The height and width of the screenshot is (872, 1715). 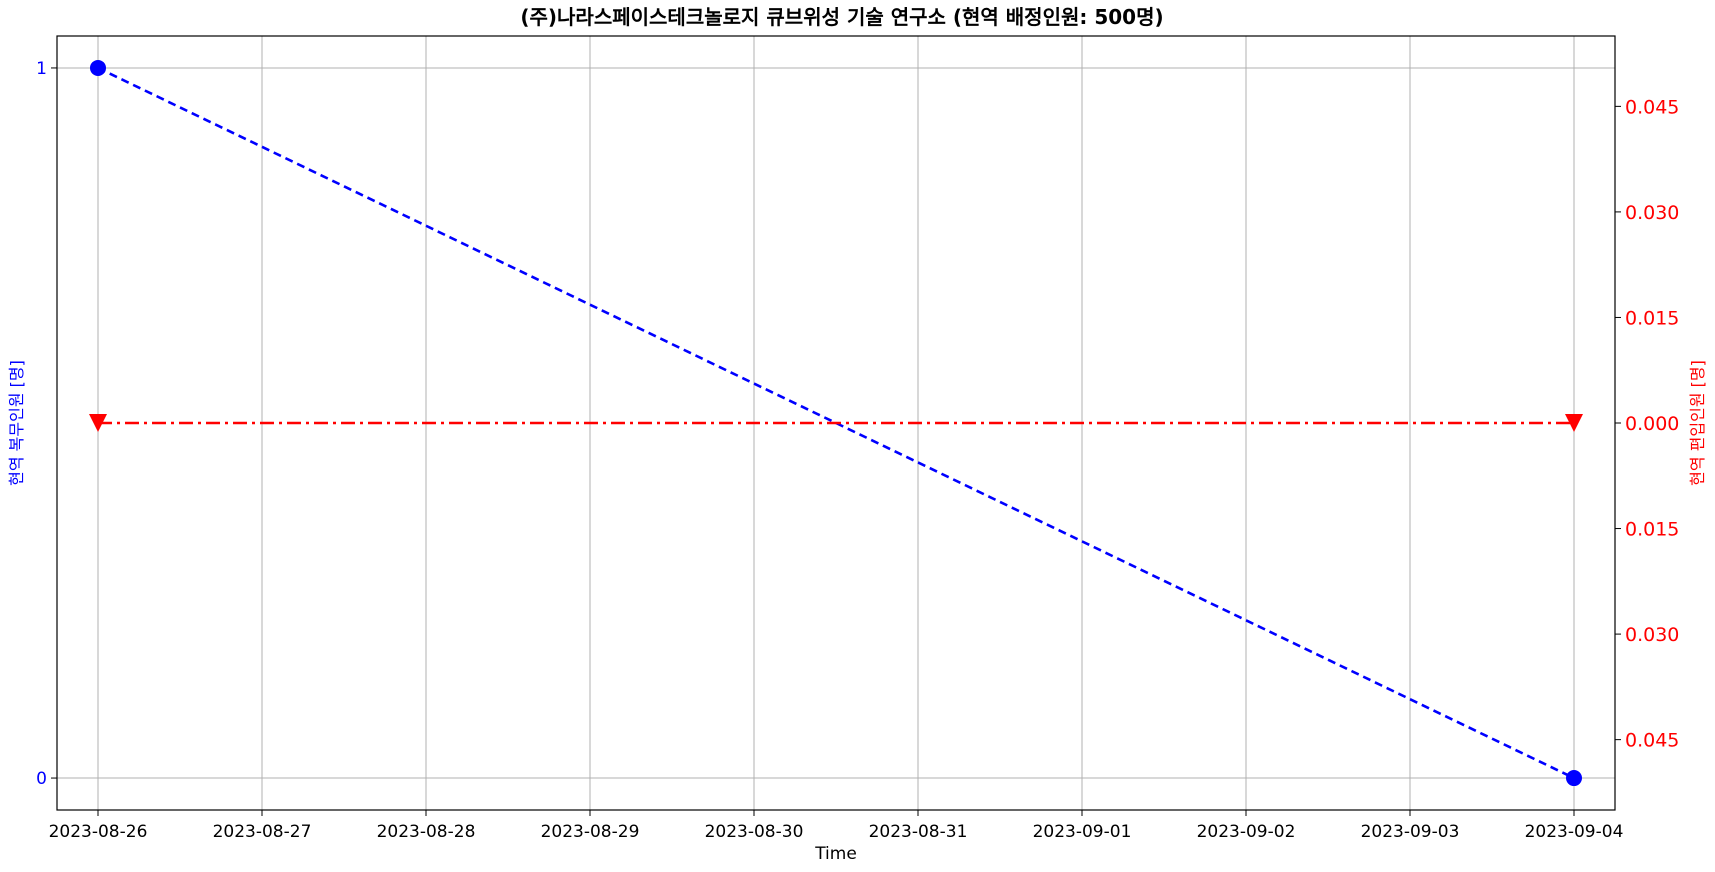 I want to click on x-tick-label: 2023-08-26, so click(x=98, y=832).